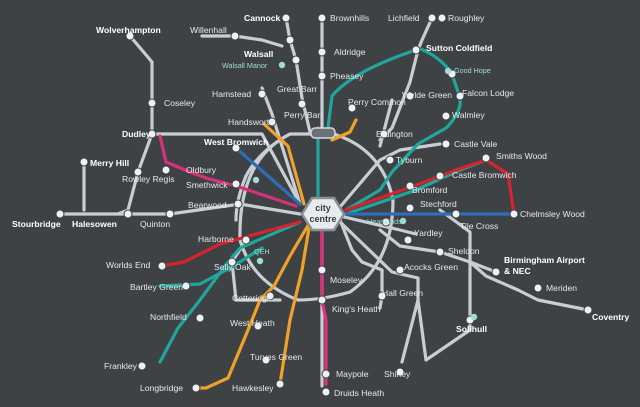 The height and width of the screenshot is (407, 640). What do you see at coordinates (211, 267) in the screenshot?
I see `teal-line-bartley` at bounding box center [211, 267].